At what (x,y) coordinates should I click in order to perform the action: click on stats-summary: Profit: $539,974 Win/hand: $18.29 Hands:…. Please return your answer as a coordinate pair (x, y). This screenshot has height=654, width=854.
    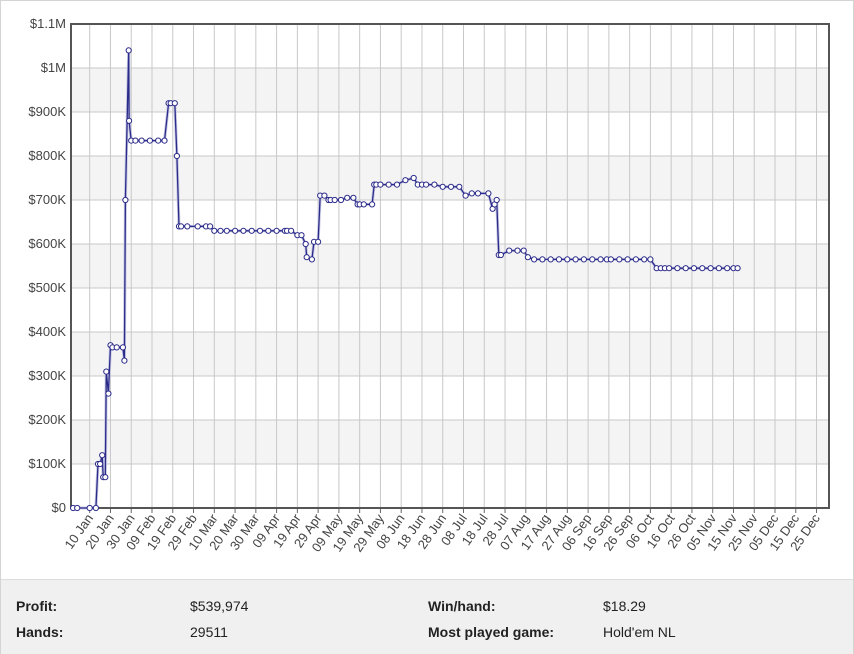
    Looking at the image, I should click on (427, 616).